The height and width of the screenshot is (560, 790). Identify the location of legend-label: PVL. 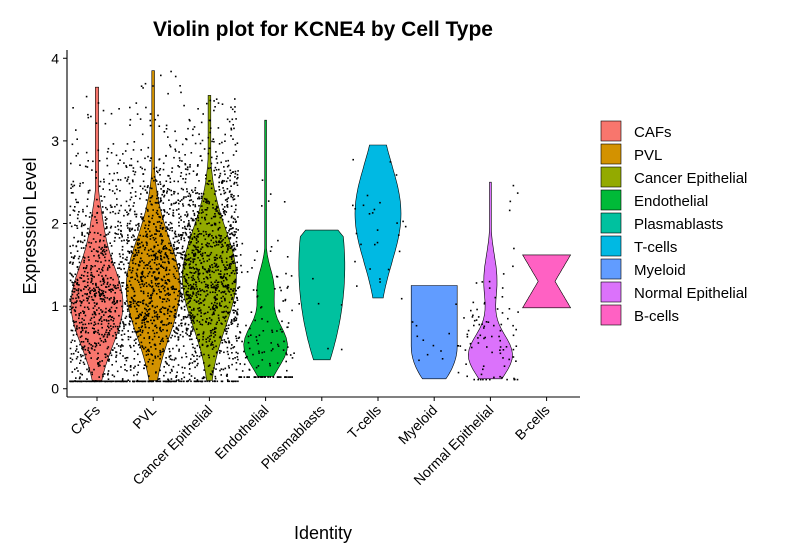
(648, 155).